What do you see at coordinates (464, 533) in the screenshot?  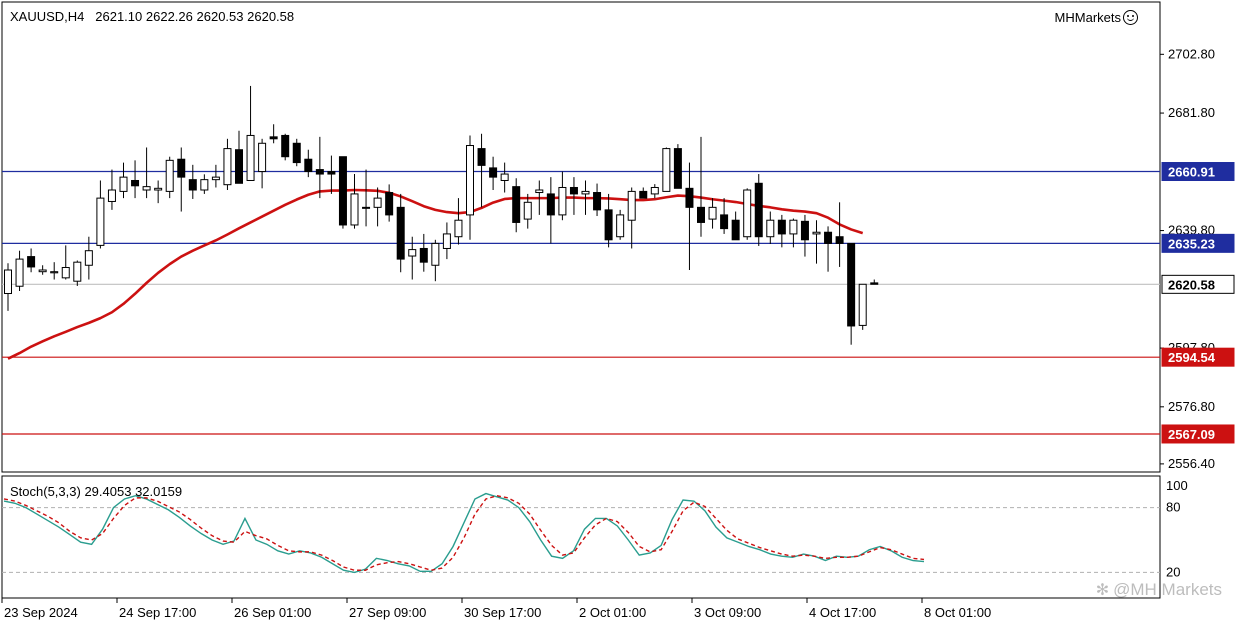 I see `stoch-main-line` at bounding box center [464, 533].